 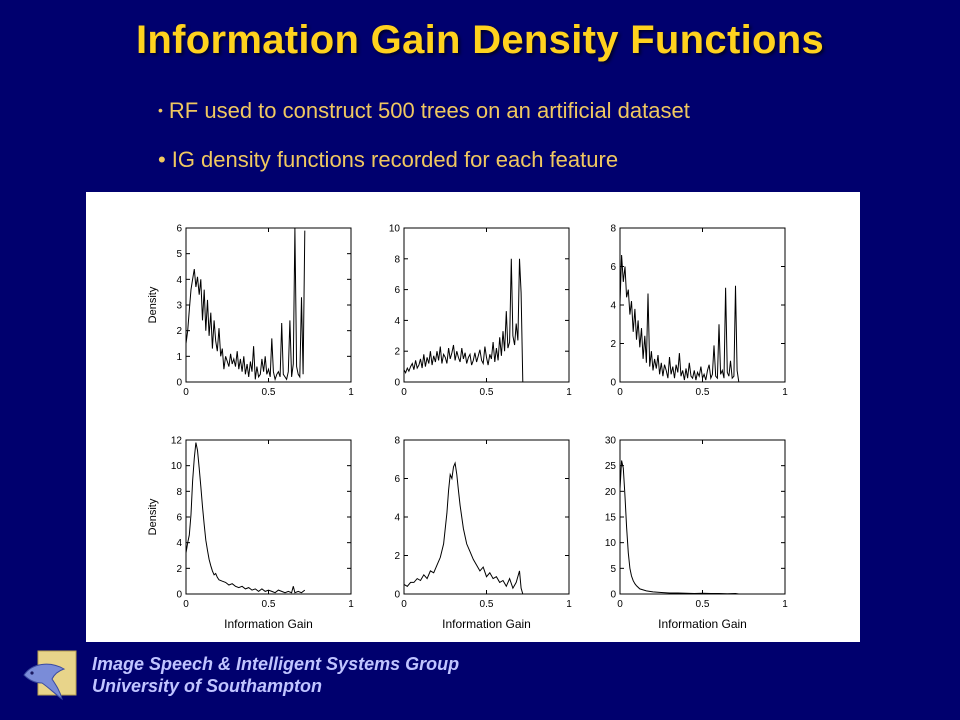 I want to click on subplot-r2c2: 0 0.5 1 0 2 4 6 8 Information Gain, so click(x=483, y=534).